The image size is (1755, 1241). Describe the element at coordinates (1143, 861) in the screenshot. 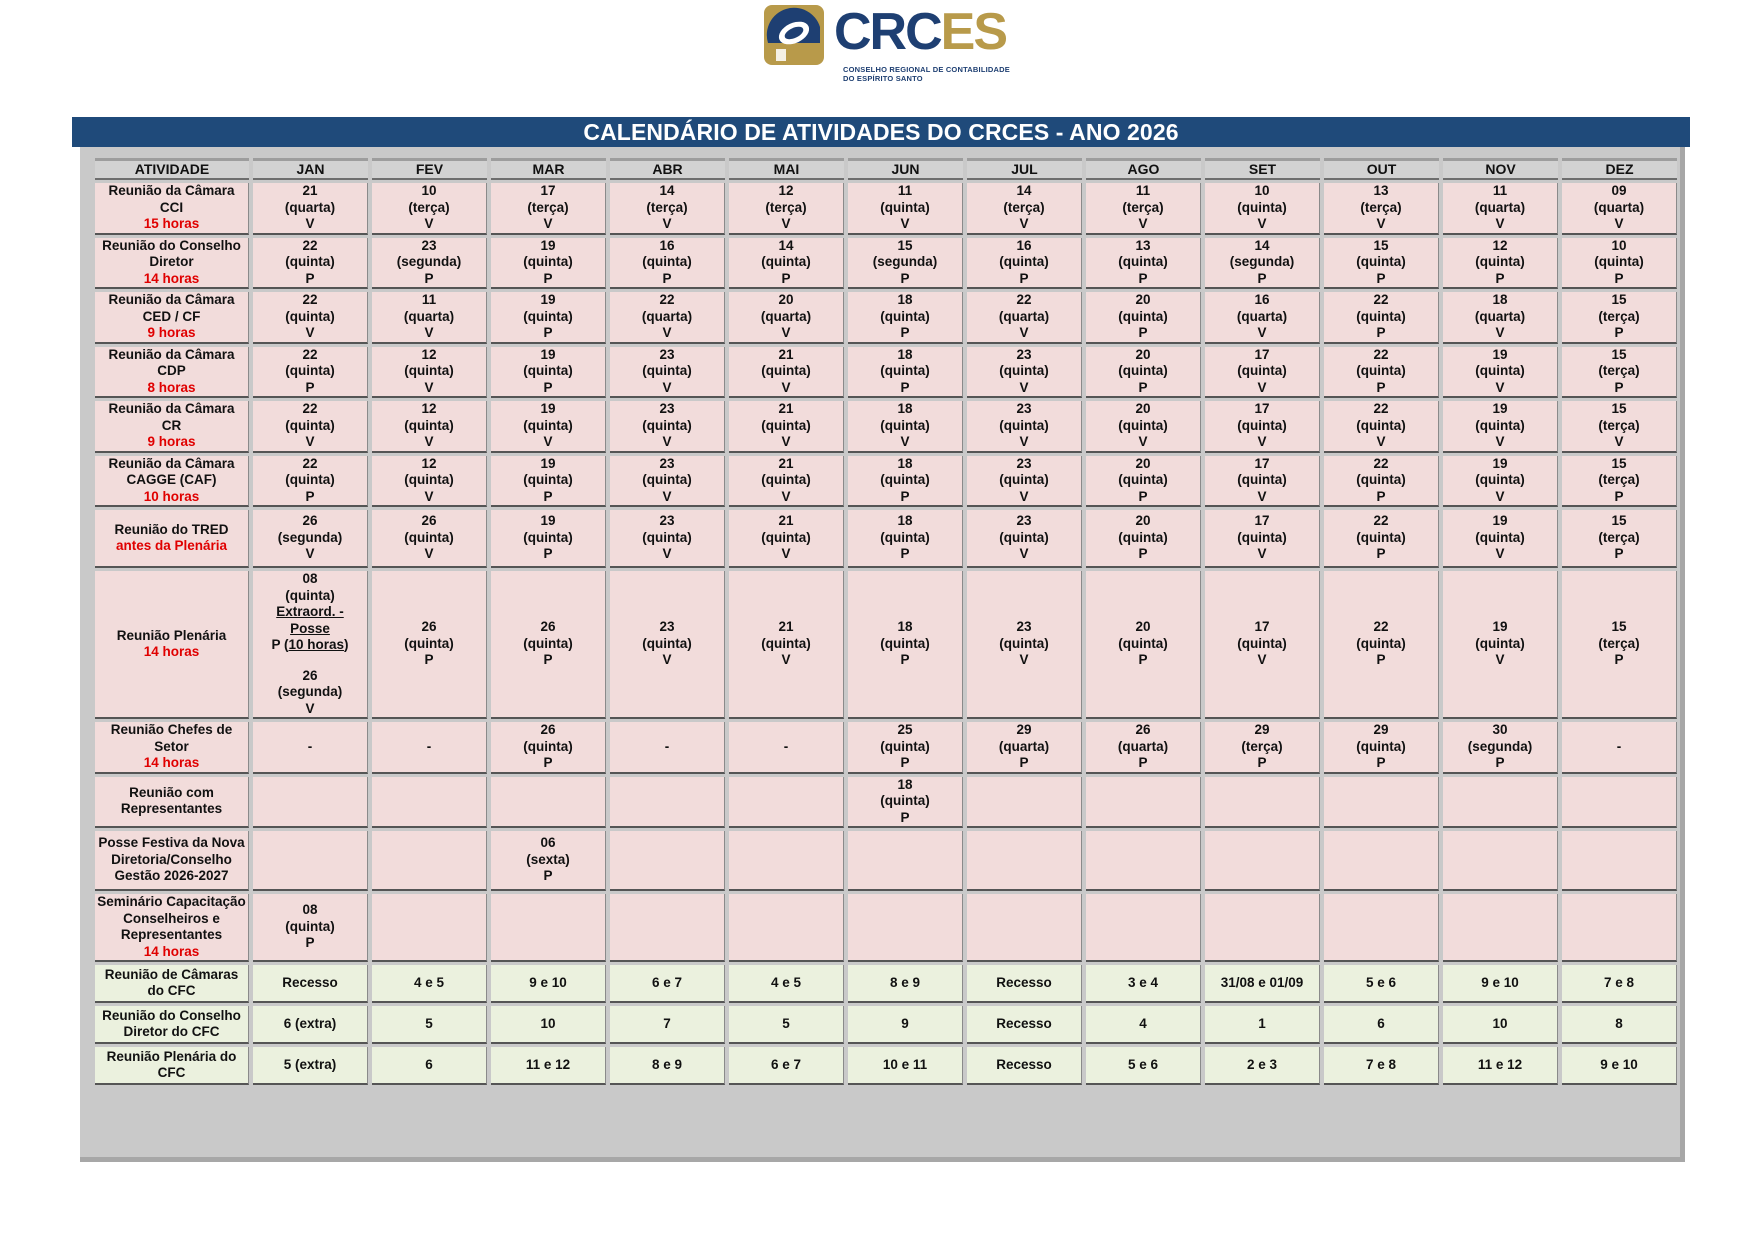

I see `date-cell-ago` at that location.